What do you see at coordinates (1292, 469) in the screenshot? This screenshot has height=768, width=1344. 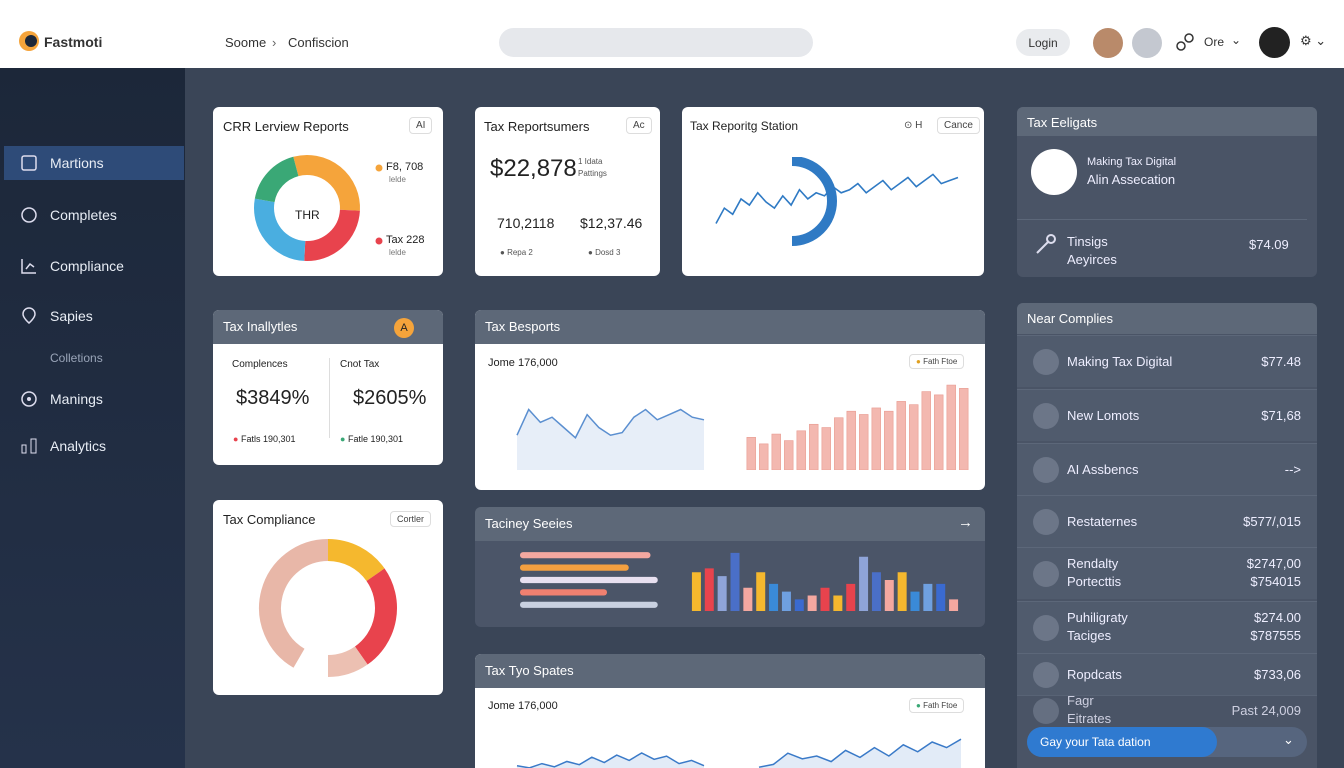 I see `row-amount: -->` at bounding box center [1292, 469].